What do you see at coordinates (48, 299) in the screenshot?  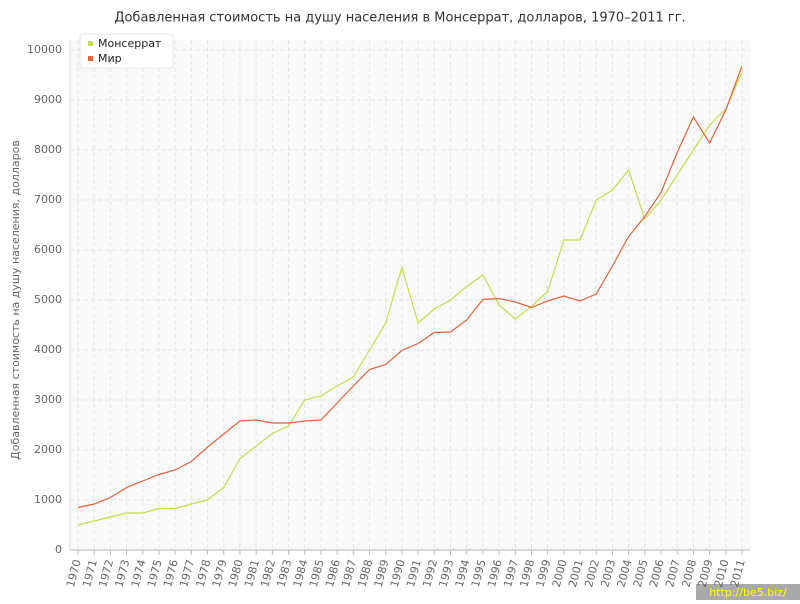 I see `y-tick-label: 5000` at bounding box center [48, 299].